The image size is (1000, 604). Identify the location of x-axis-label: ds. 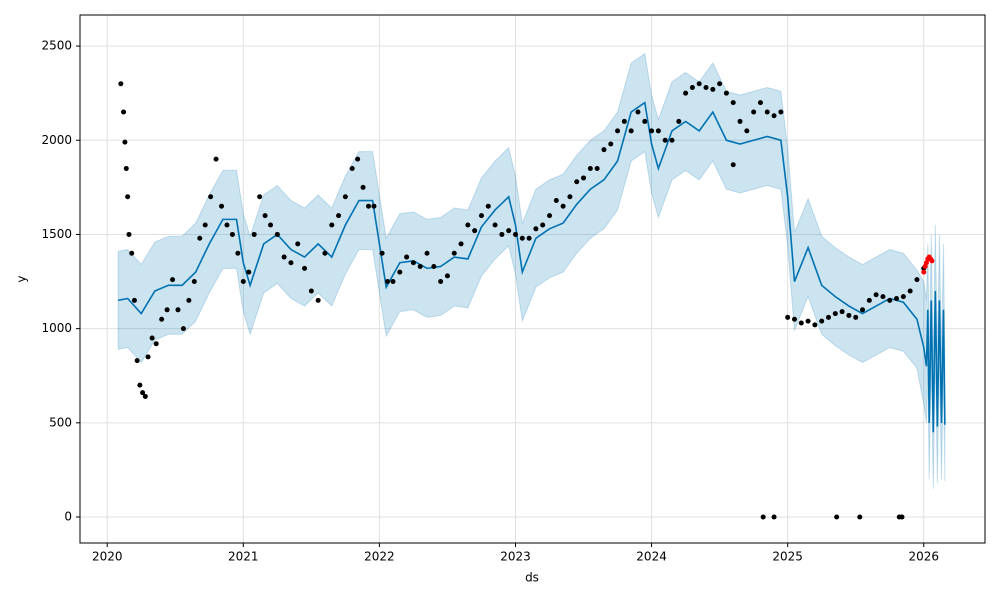
(532, 578).